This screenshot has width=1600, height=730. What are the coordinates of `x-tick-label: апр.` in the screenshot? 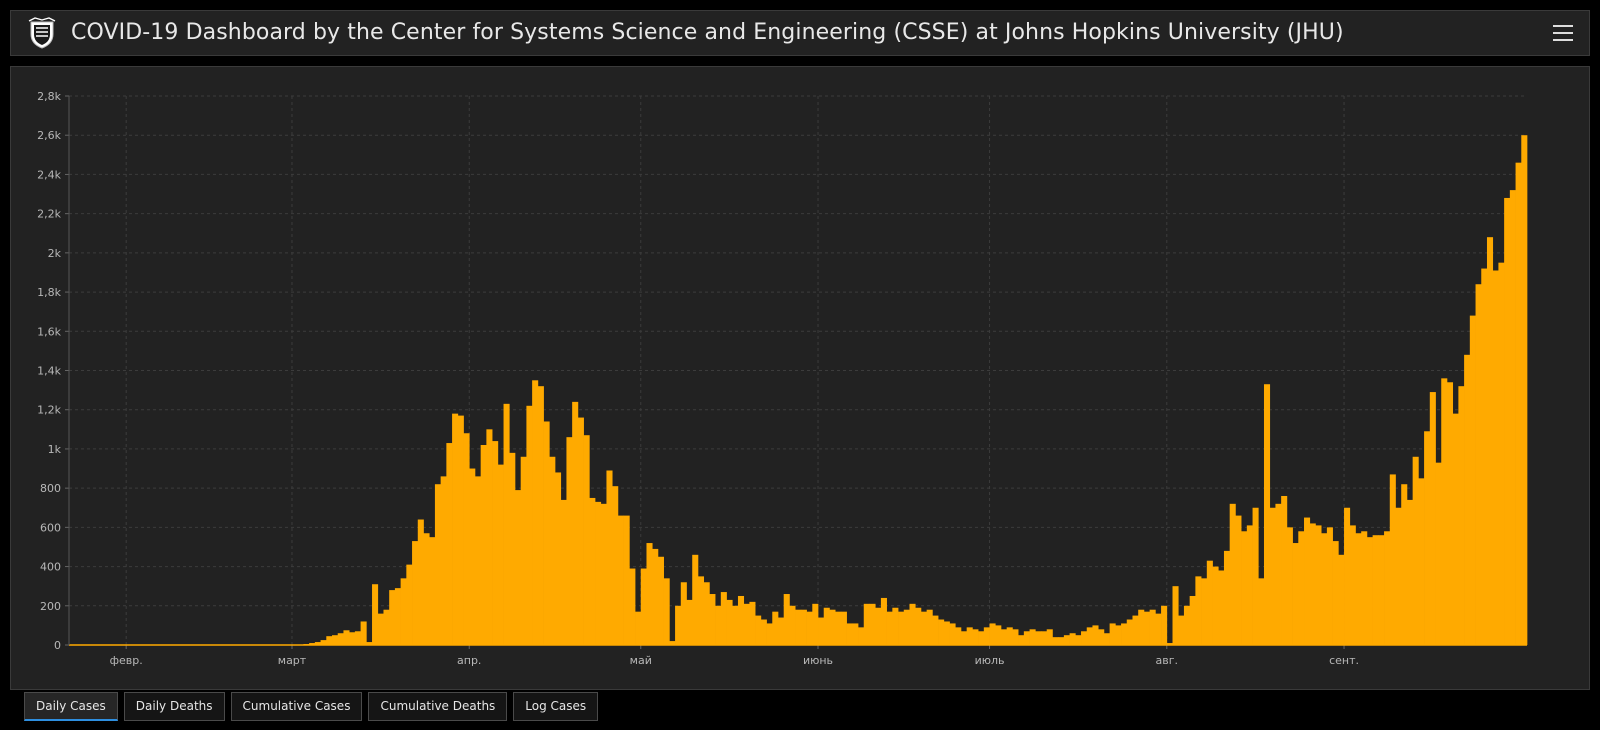 It's located at (469, 660).